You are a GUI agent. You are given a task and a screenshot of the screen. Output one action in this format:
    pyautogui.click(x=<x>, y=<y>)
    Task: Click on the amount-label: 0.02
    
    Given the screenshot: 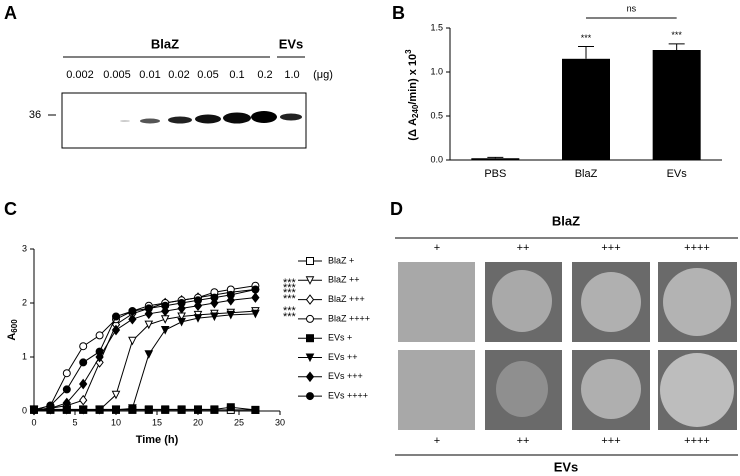 What is the action you would take?
    pyautogui.click(x=178, y=75)
    